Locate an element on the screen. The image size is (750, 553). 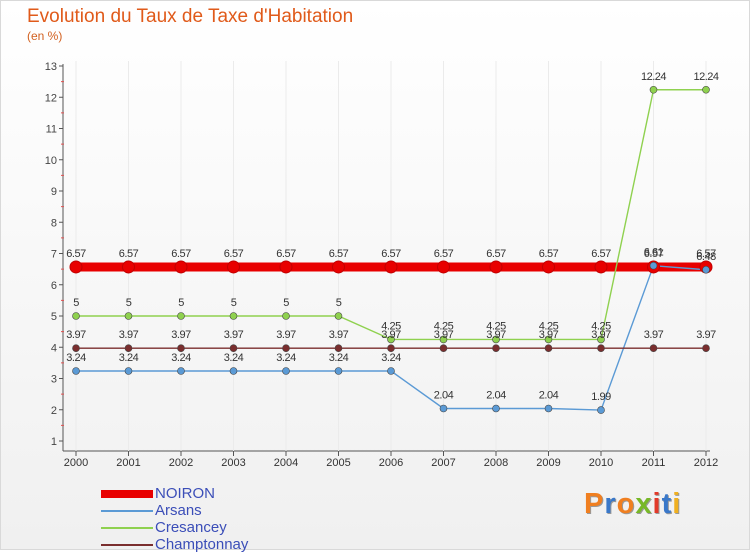
data-point-champtonnay-2002 is located at coordinates (181, 348).